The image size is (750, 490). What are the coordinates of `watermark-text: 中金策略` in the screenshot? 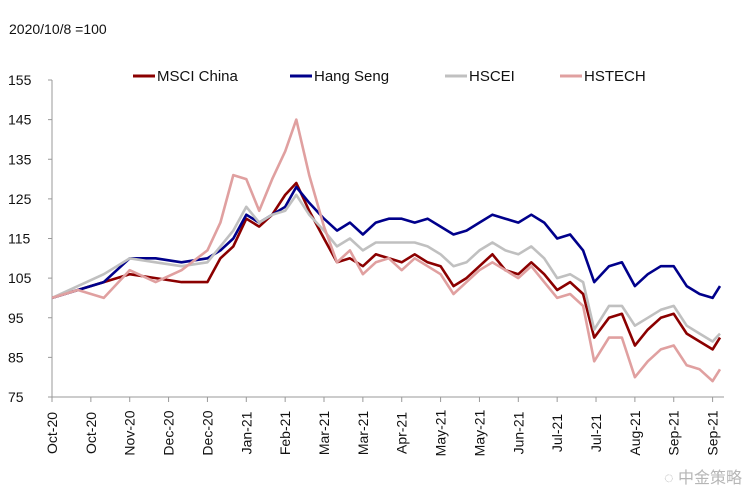 It's located at (709, 478).